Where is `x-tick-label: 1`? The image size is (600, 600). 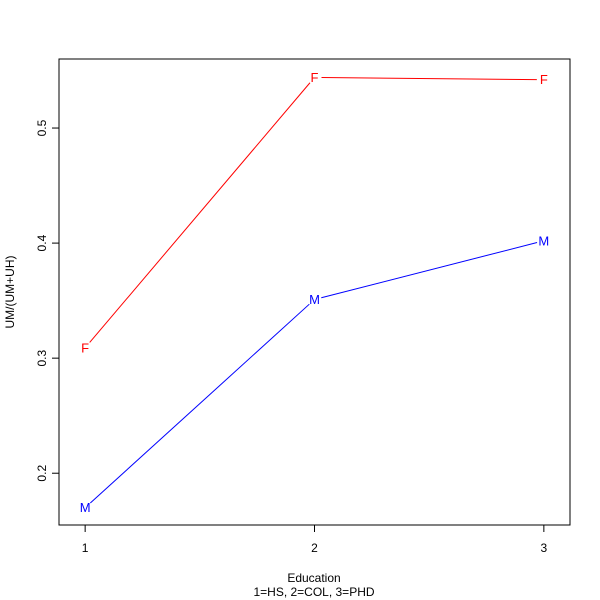
x-tick-label: 1 is located at coordinates (85, 548).